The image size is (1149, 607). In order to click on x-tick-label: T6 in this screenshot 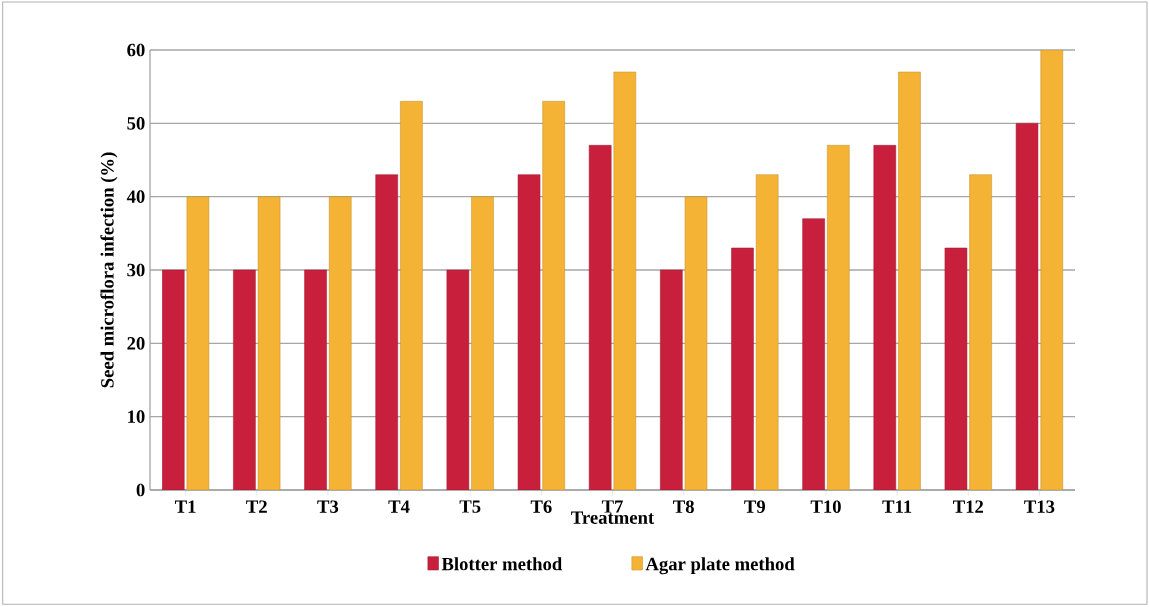, I will do `click(541, 506)`.